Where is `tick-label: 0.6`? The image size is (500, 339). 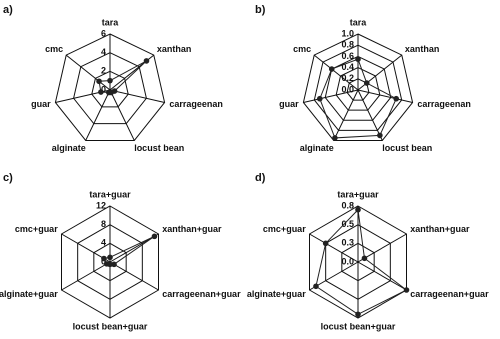
tick-label: 0.6 is located at coordinates (347, 56).